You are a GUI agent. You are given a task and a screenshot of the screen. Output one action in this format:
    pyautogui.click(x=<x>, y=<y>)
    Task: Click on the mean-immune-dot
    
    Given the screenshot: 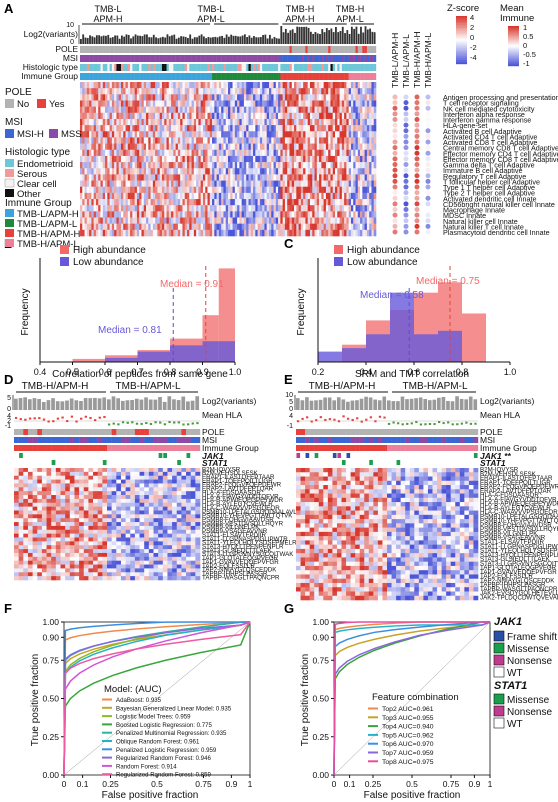 What is the action you would take?
    pyautogui.click(x=417, y=97)
    